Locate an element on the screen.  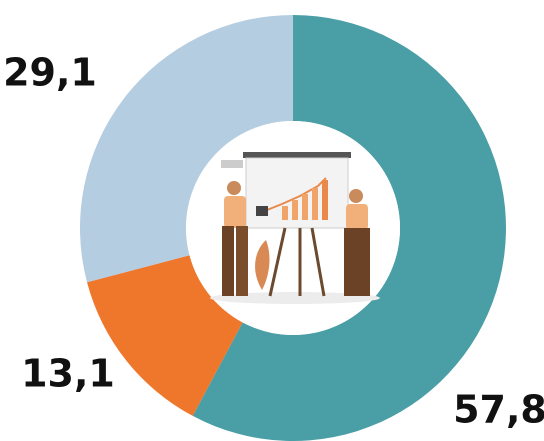
data-label: 29,1 is located at coordinates (50, 73).